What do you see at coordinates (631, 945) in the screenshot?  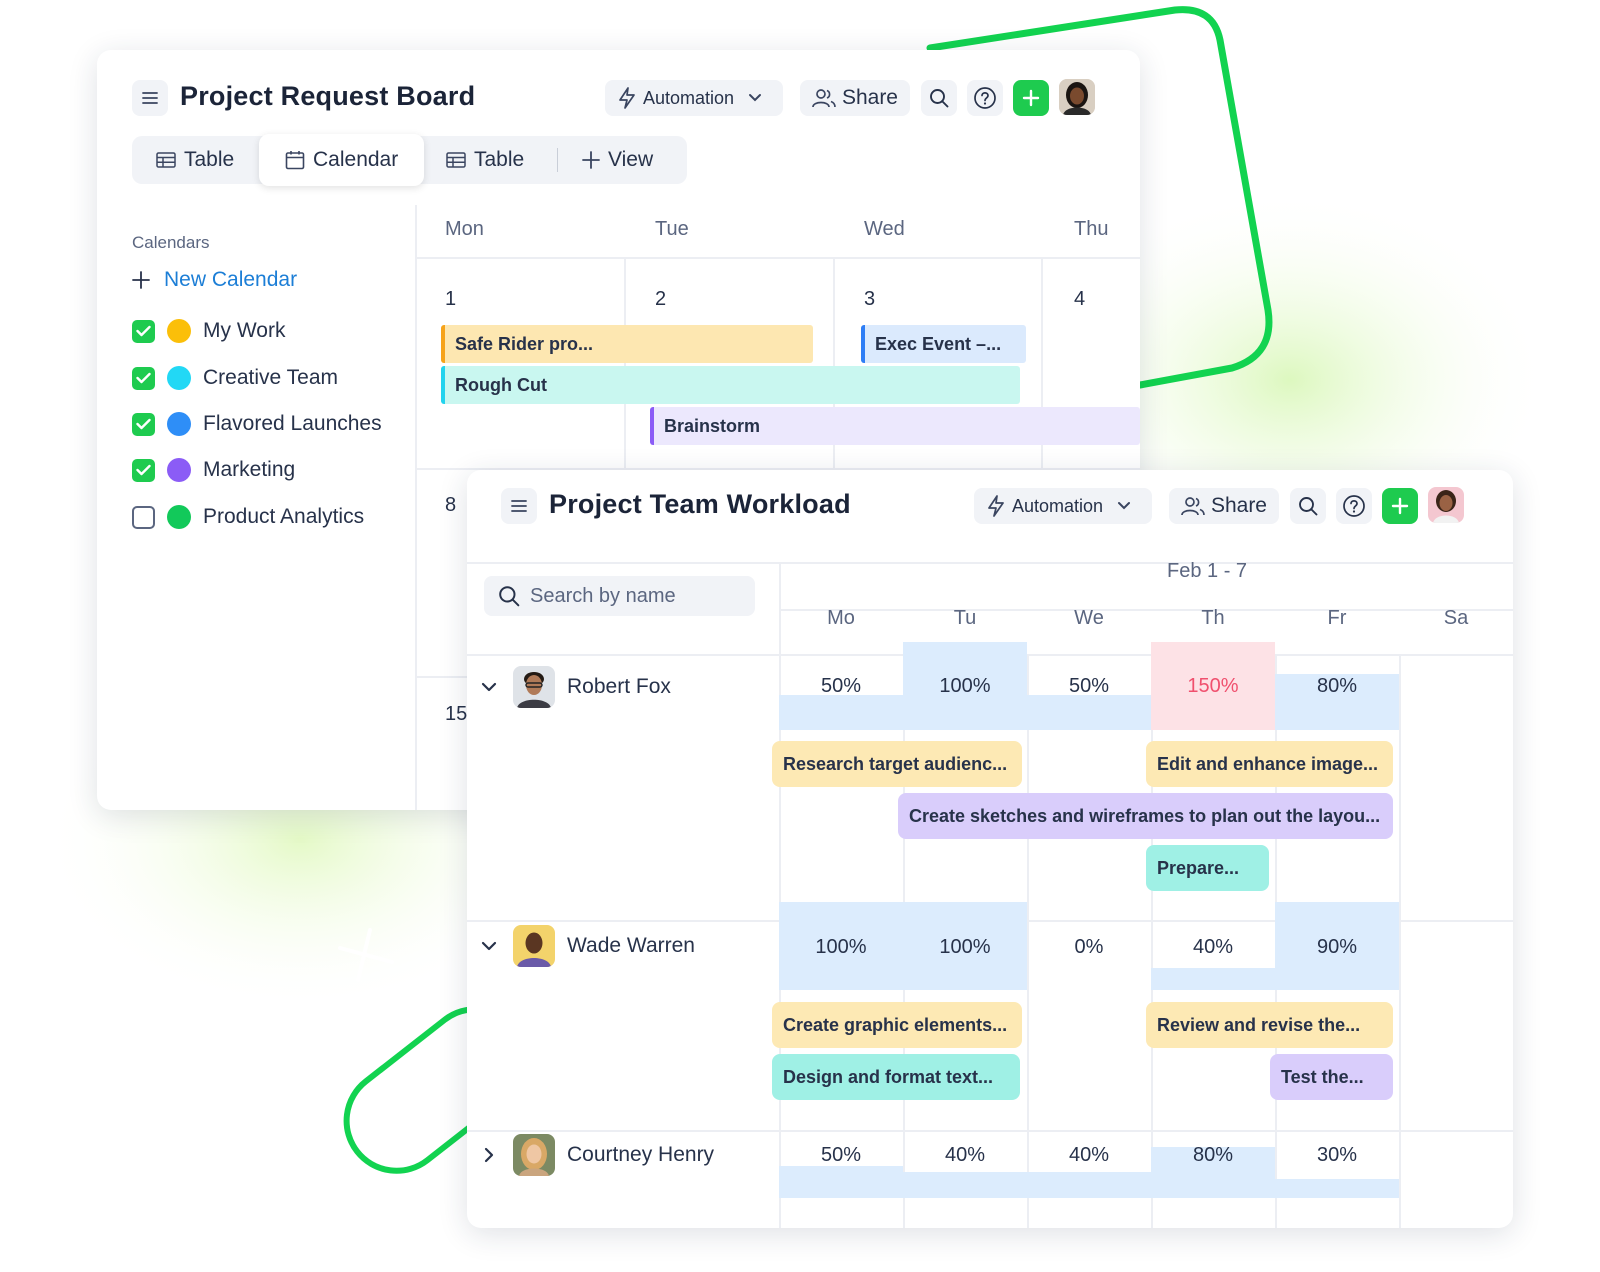 I see `person-name: Wade Warren` at bounding box center [631, 945].